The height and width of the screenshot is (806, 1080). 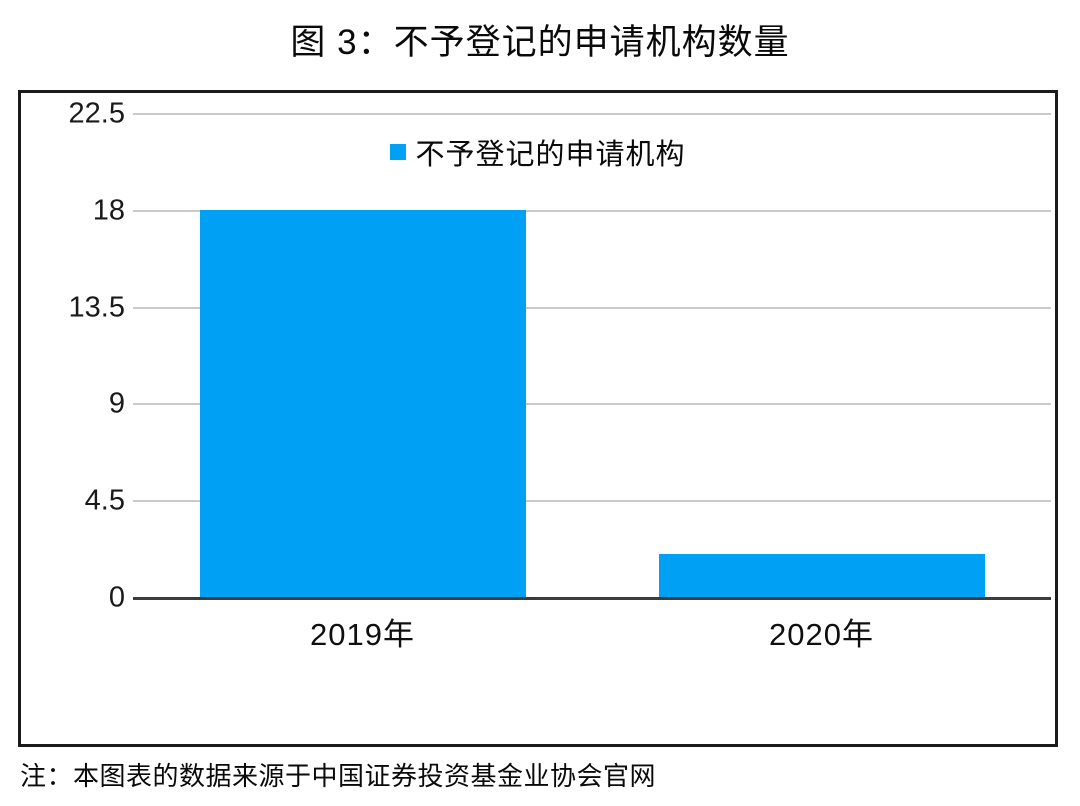 What do you see at coordinates (73, 356) in the screenshot?
I see `y-axis-labels: 0 4.5 9 13.5 18 22.5` at bounding box center [73, 356].